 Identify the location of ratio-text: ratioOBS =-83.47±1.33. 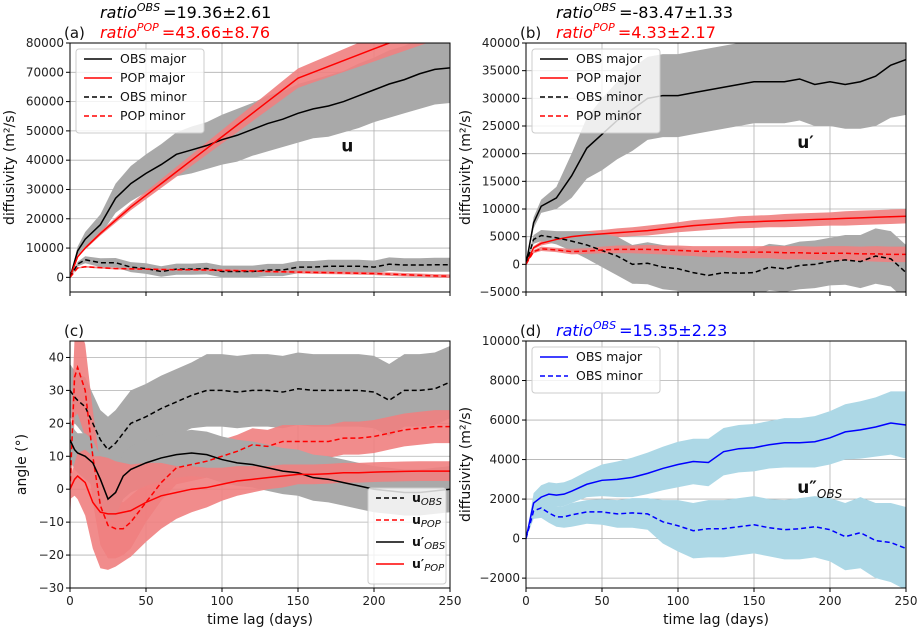
(644, 11).